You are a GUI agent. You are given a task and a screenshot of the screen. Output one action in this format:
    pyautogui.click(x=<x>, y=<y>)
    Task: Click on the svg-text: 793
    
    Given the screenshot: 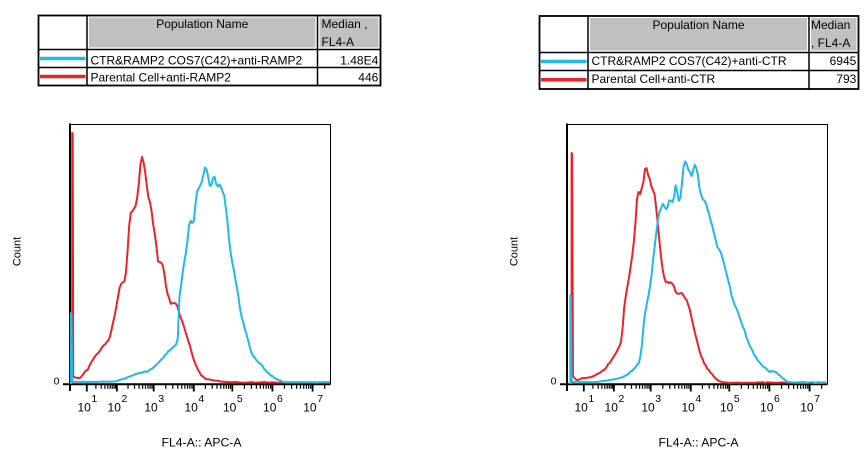 What is the action you would take?
    pyautogui.click(x=846, y=79)
    